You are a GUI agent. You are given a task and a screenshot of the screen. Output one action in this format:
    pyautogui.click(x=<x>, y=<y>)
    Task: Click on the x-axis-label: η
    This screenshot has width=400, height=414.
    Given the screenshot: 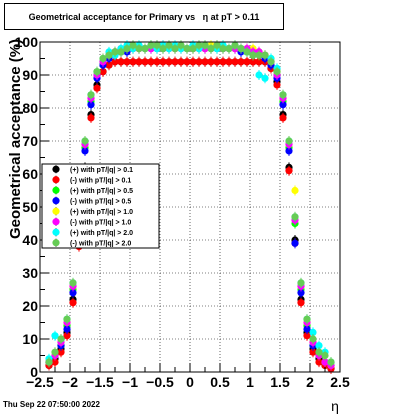 What is the action you would take?
    pyautogui.click(x=335, y=406)
    